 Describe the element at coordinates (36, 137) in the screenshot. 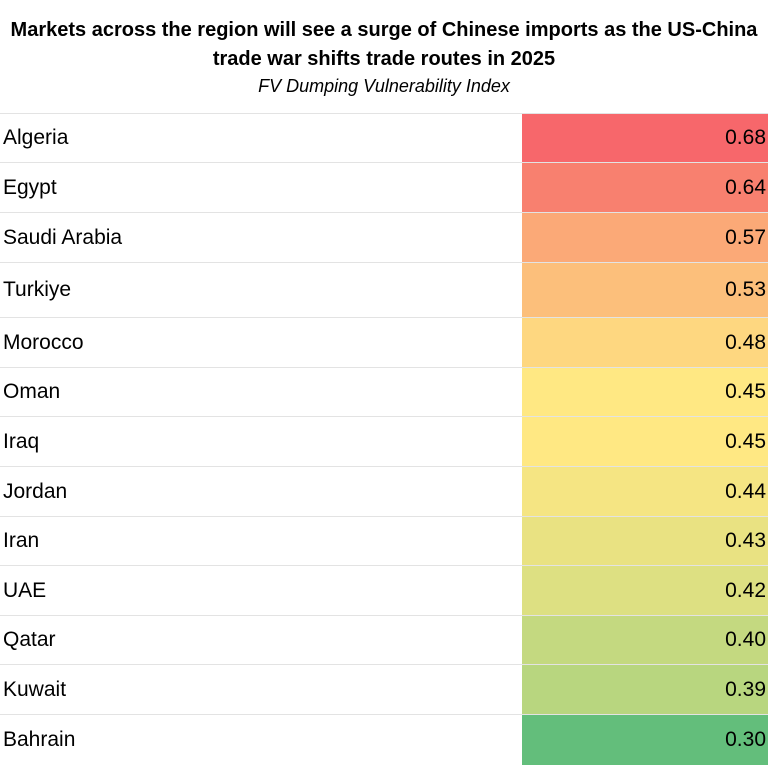

I see `row-label: Algeria` at that location.